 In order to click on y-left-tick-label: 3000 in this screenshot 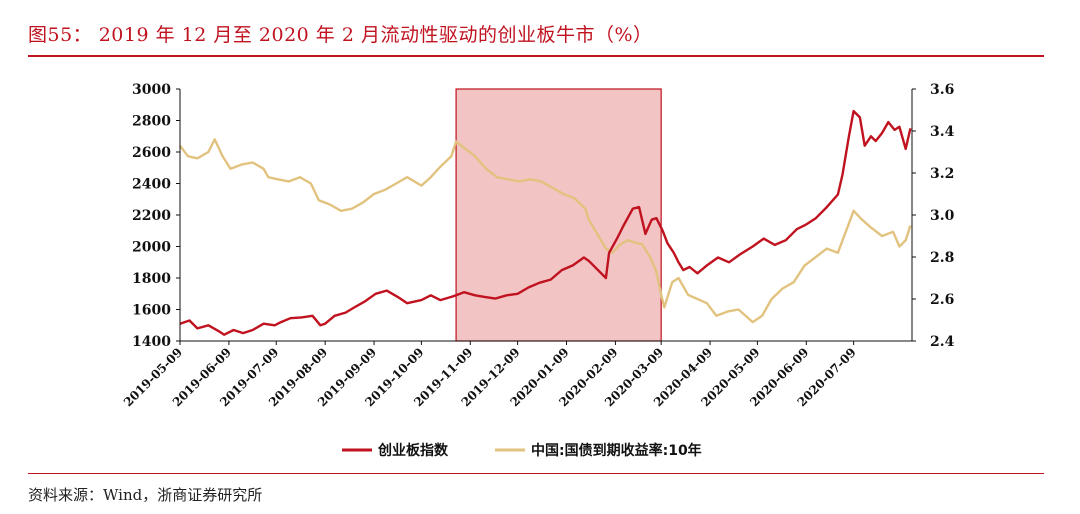, I will do `click(151, 90)`.